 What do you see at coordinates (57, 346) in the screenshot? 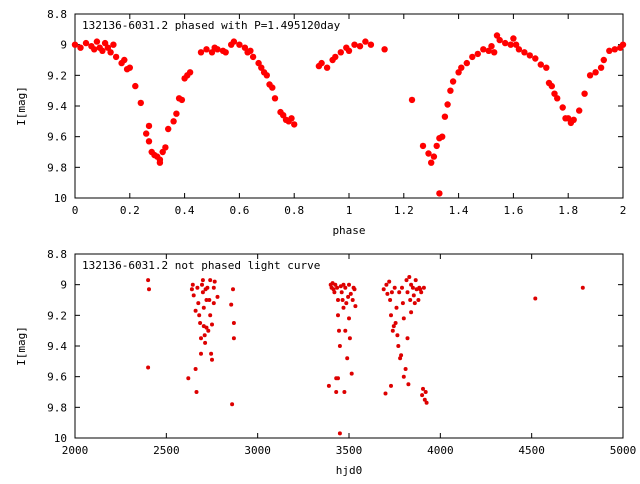
I see `unphased-y-tick-labels: 8.8 9 9.2 9.4 9.6 9.8 10` at bounding box center [57, 346].